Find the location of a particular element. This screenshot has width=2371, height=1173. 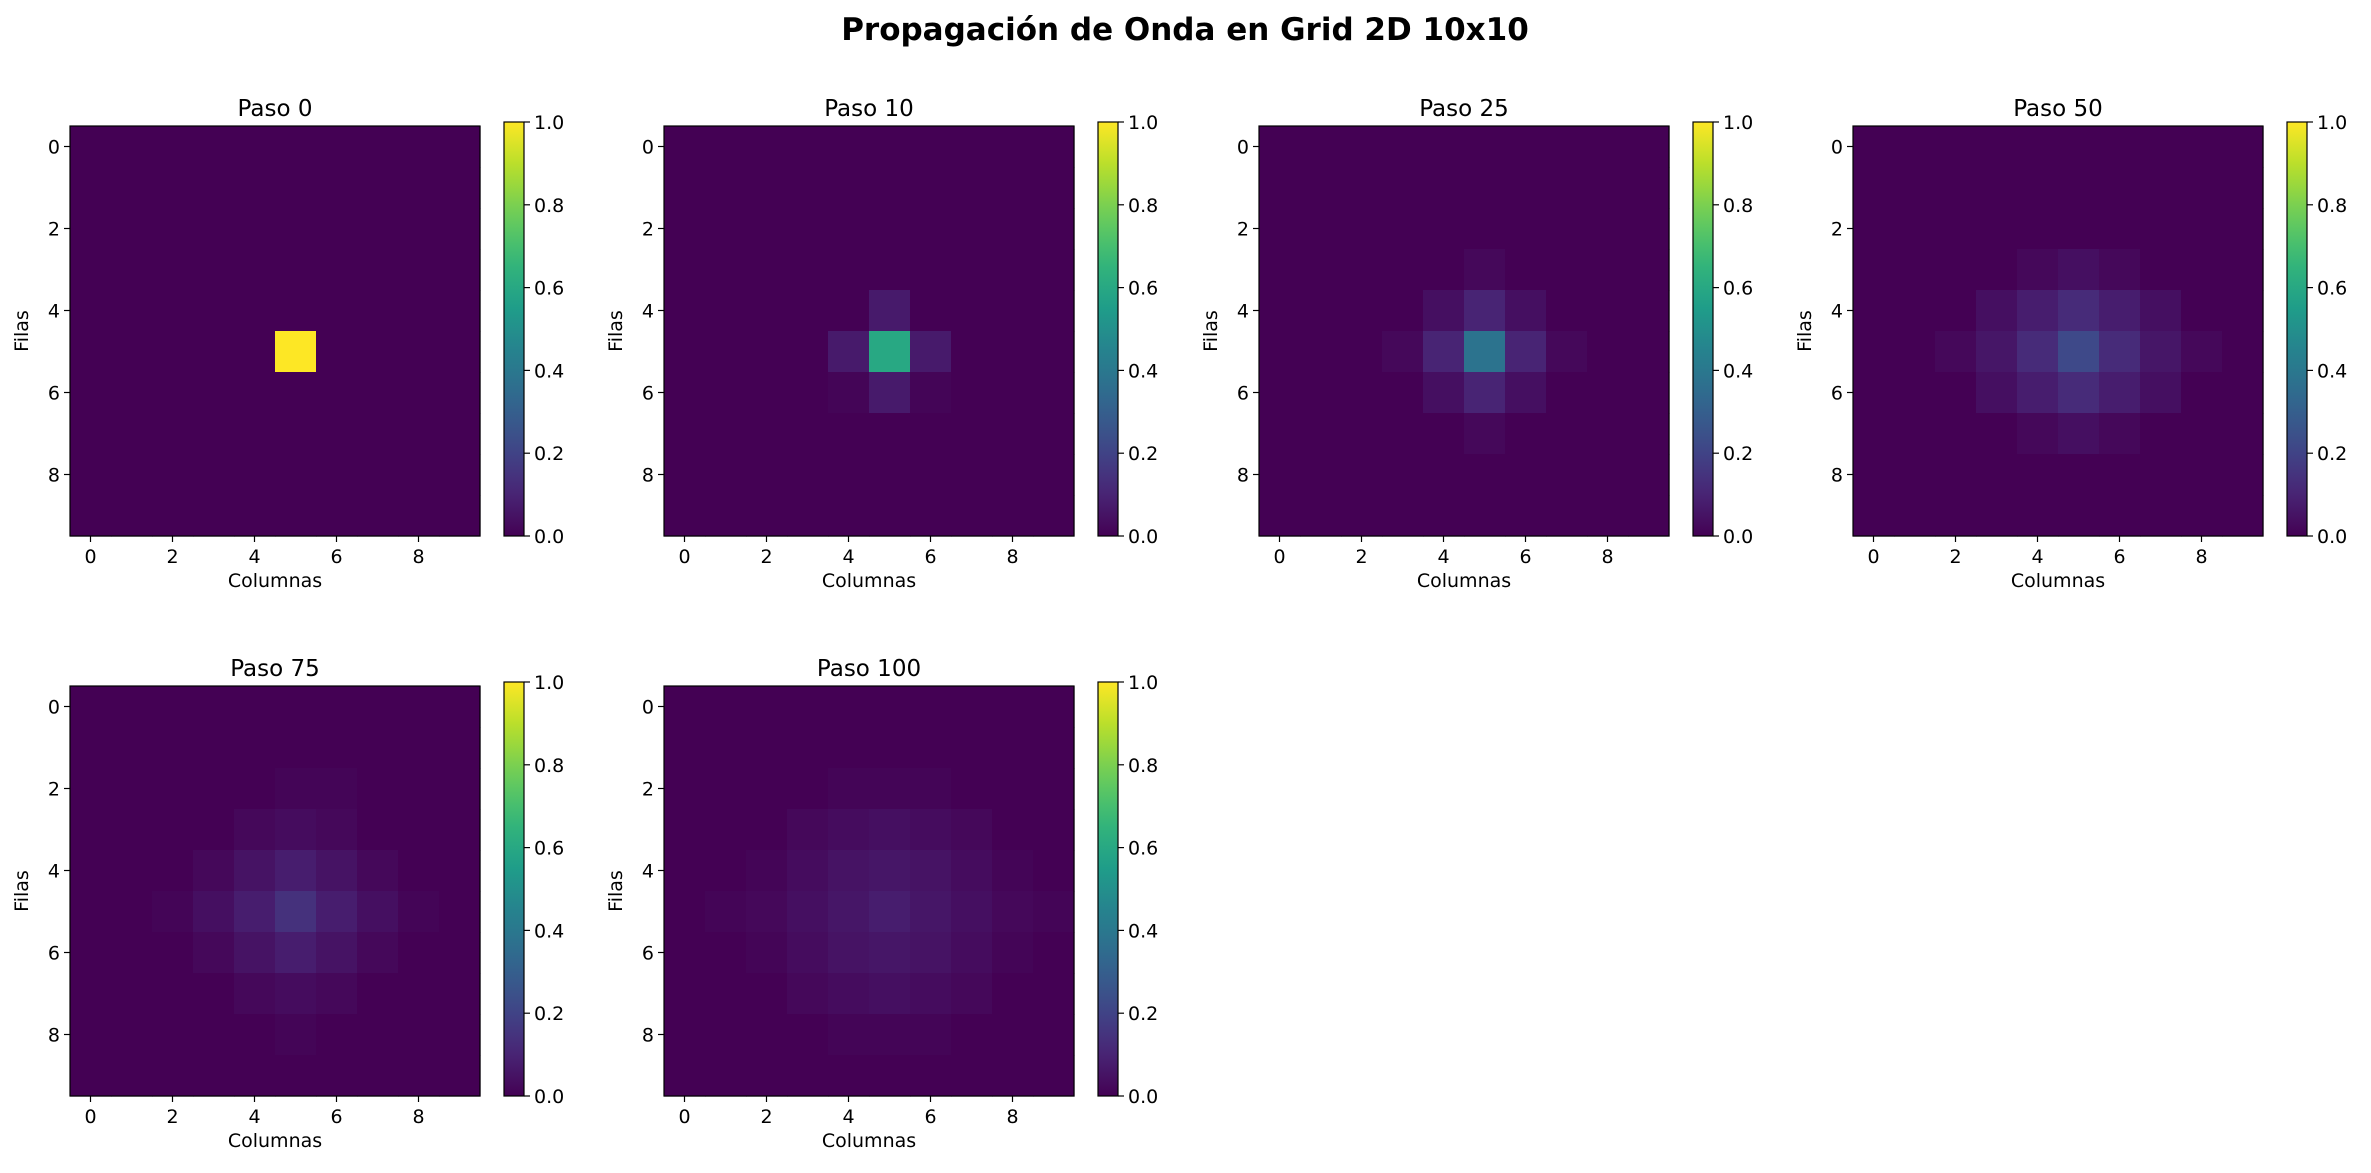

x-tick-label: 8 is located at coordinates (418, 1117).